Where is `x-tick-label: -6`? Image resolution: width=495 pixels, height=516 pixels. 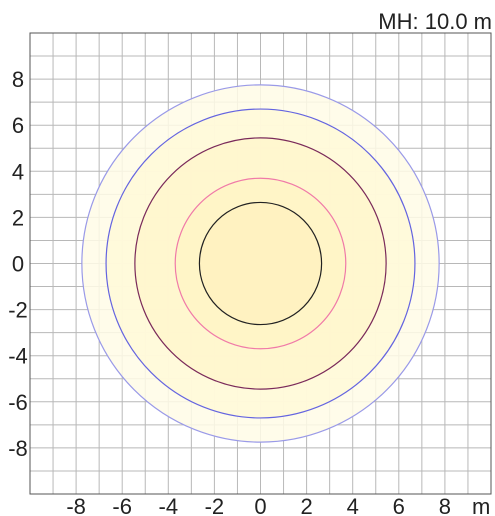 x-tick-label: -6 is located at coordinates (122, 505).